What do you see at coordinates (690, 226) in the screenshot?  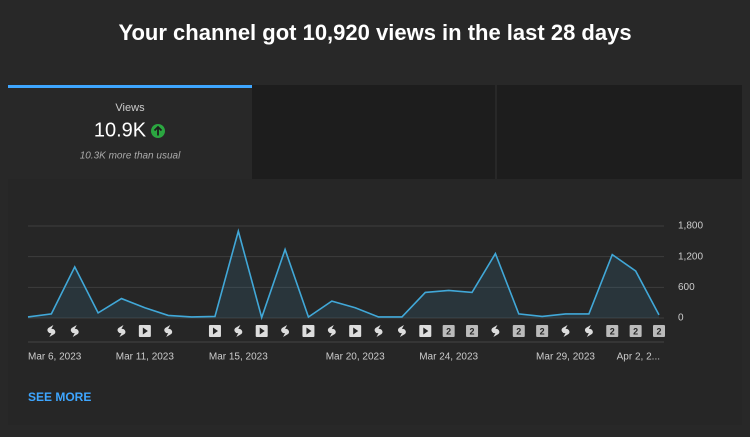 I see `y-tick-label: 1,800` at bounding box center [690, 226].